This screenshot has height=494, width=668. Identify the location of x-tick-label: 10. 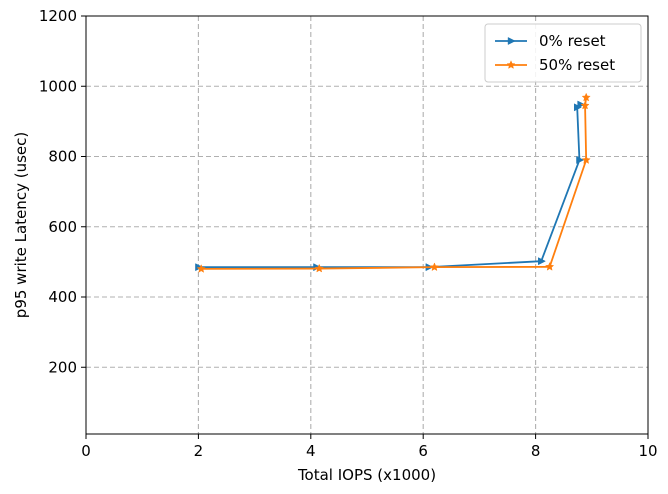
(647, 451).